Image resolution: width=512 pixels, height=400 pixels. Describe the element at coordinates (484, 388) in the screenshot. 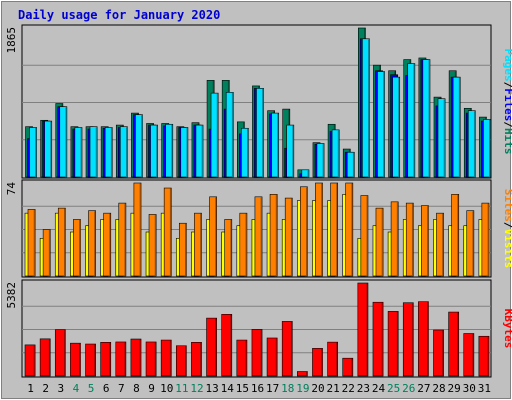

I see `x-tick-label: 31` at that location.